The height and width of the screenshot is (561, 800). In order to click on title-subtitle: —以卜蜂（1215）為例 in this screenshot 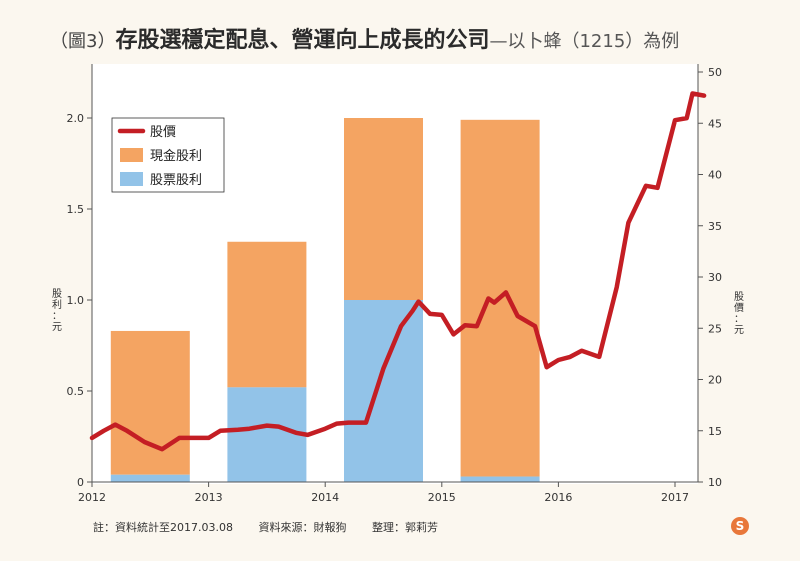, I will do `click(584, 41)`.